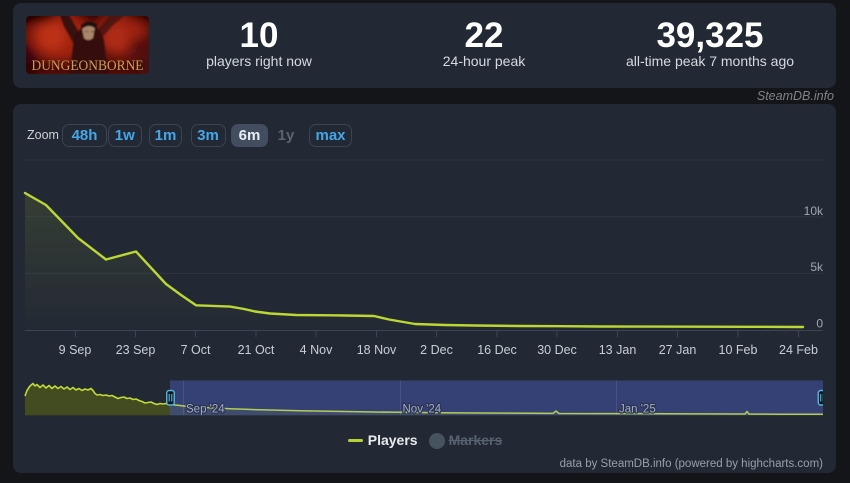 The width and height of the screenshot is (850, 483). I want to click on svg-text: Sep '24, so click(205, 410).